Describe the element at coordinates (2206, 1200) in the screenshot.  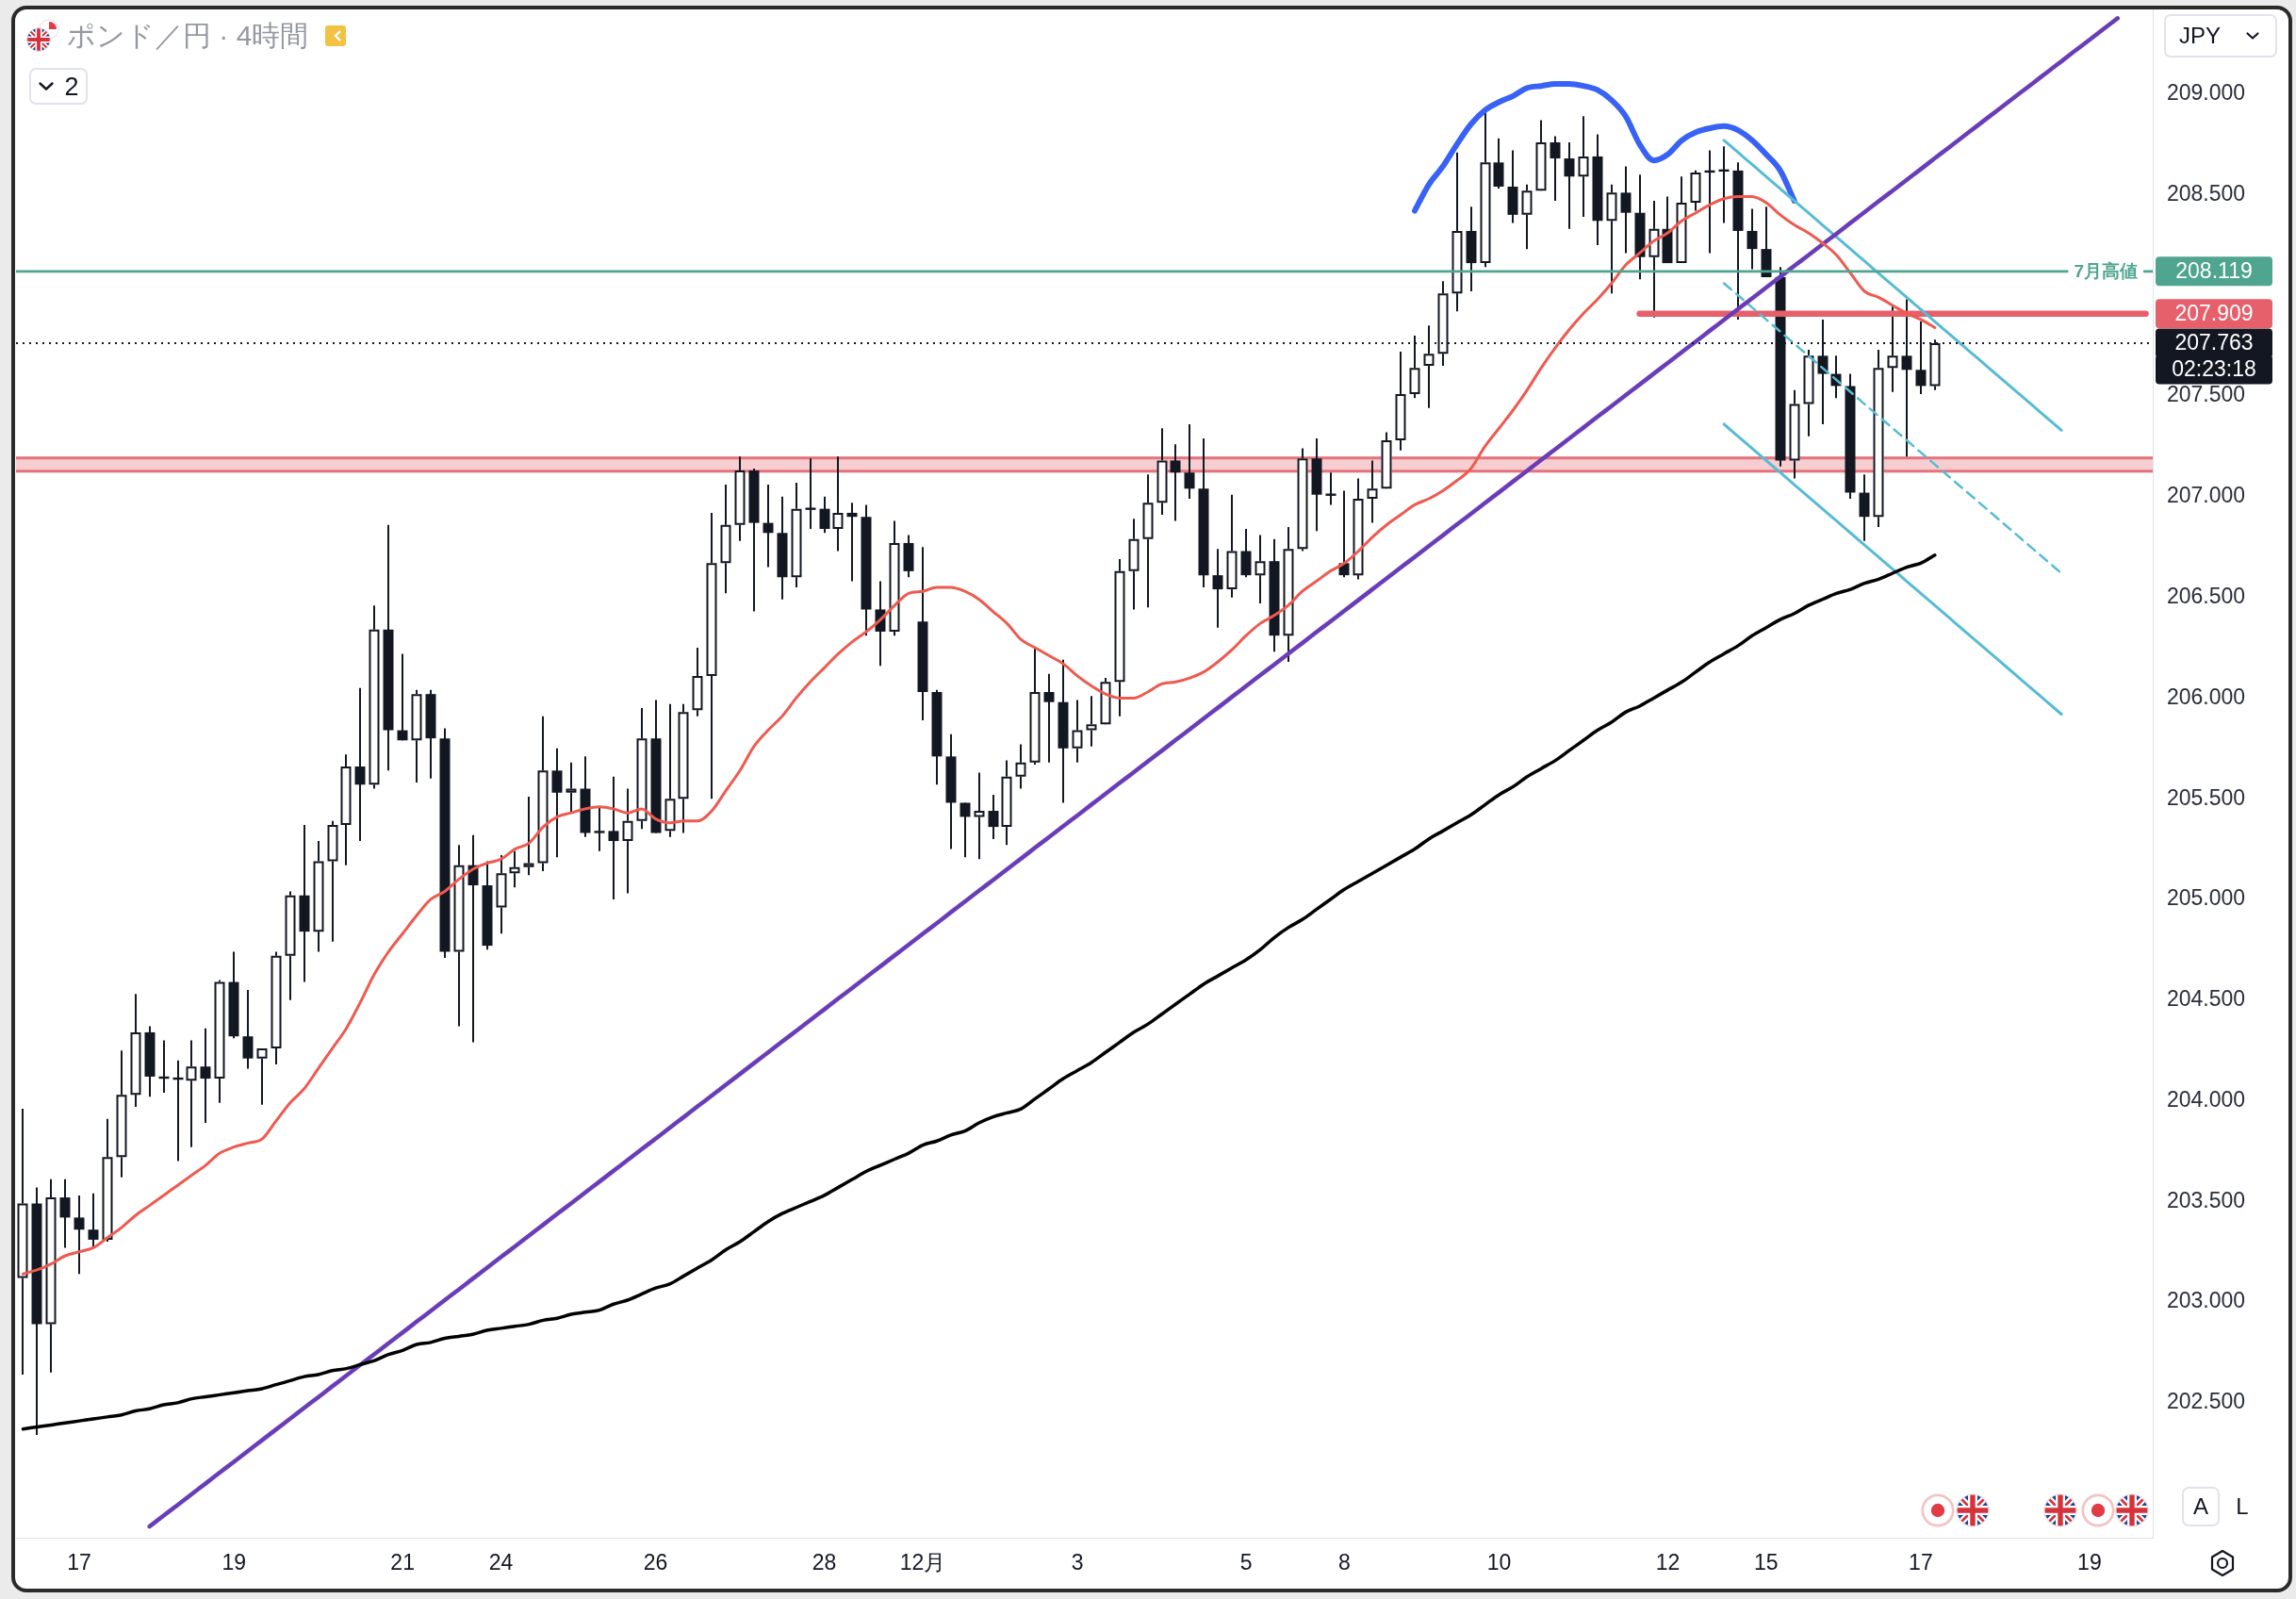
I see `y-tick-label: 203.500` at that location.